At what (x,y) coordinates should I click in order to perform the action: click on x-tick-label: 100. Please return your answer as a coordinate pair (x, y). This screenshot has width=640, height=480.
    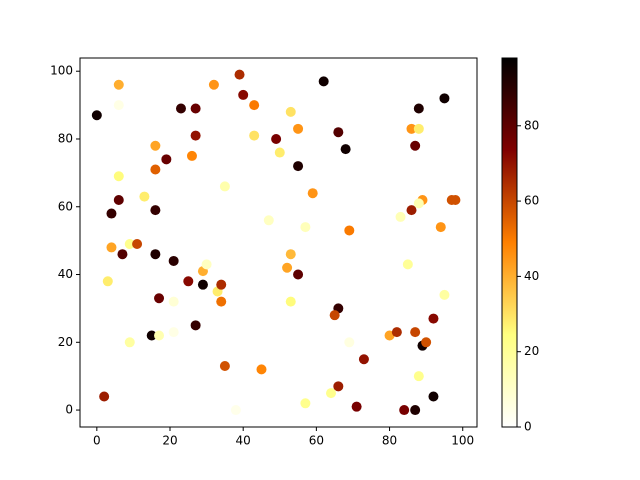
    Looking at the image, I should click on (462, 441).